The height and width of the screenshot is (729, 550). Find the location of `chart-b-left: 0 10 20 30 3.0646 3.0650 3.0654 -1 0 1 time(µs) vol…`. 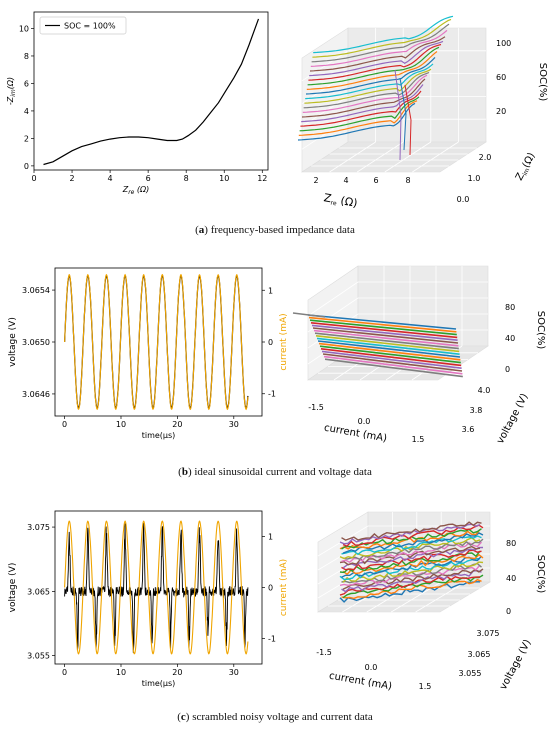

chart-b-left: 0 10 20 30 3.0646 3.0650 3.0654 -1 0 1 time(µs) vol… is located at coordinates (148, 353).